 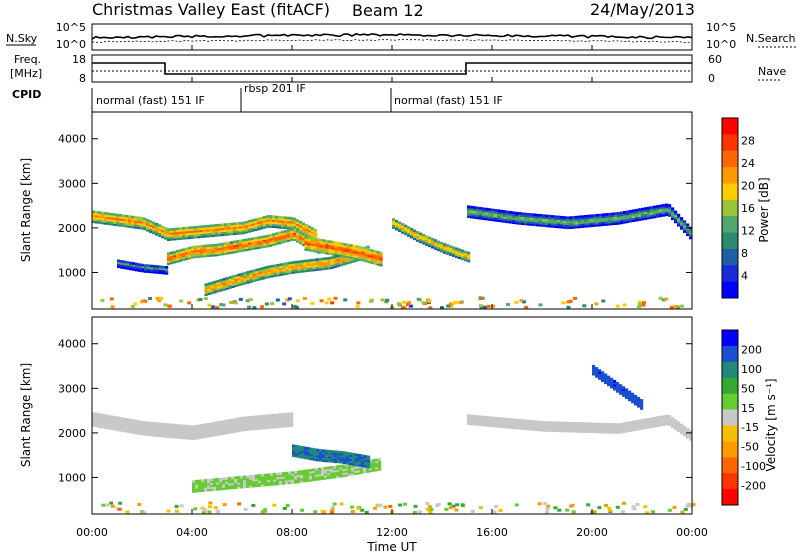 What do you see at coordinates (730, 274) in the screenshot?
I see `power-colorbar-swatch` at bounding box center [730, 274].